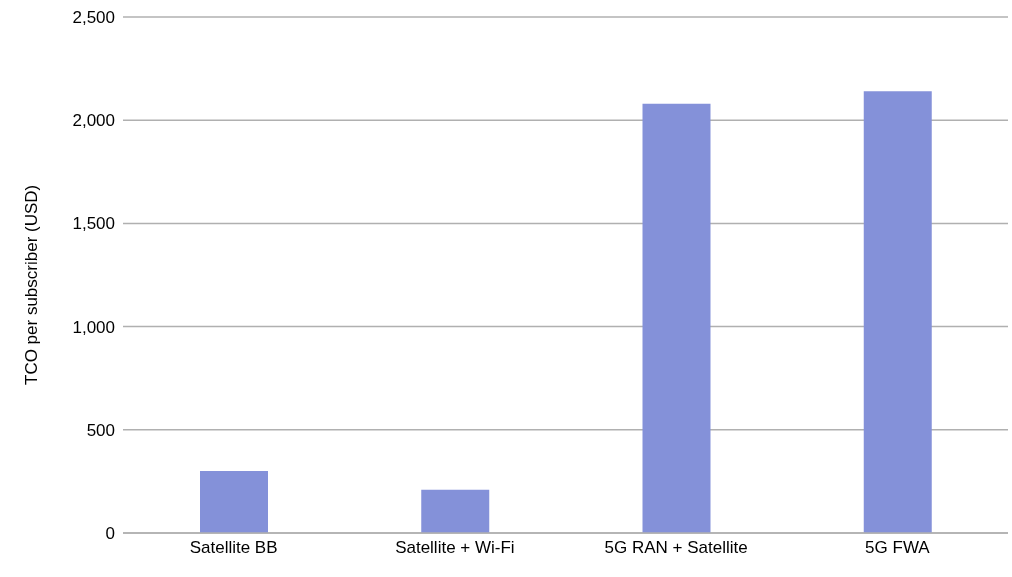 This screenshot has height=577, width=1012. I want to click on x-tick-label: Satellite + Wi-Fi, so click(455, 548).